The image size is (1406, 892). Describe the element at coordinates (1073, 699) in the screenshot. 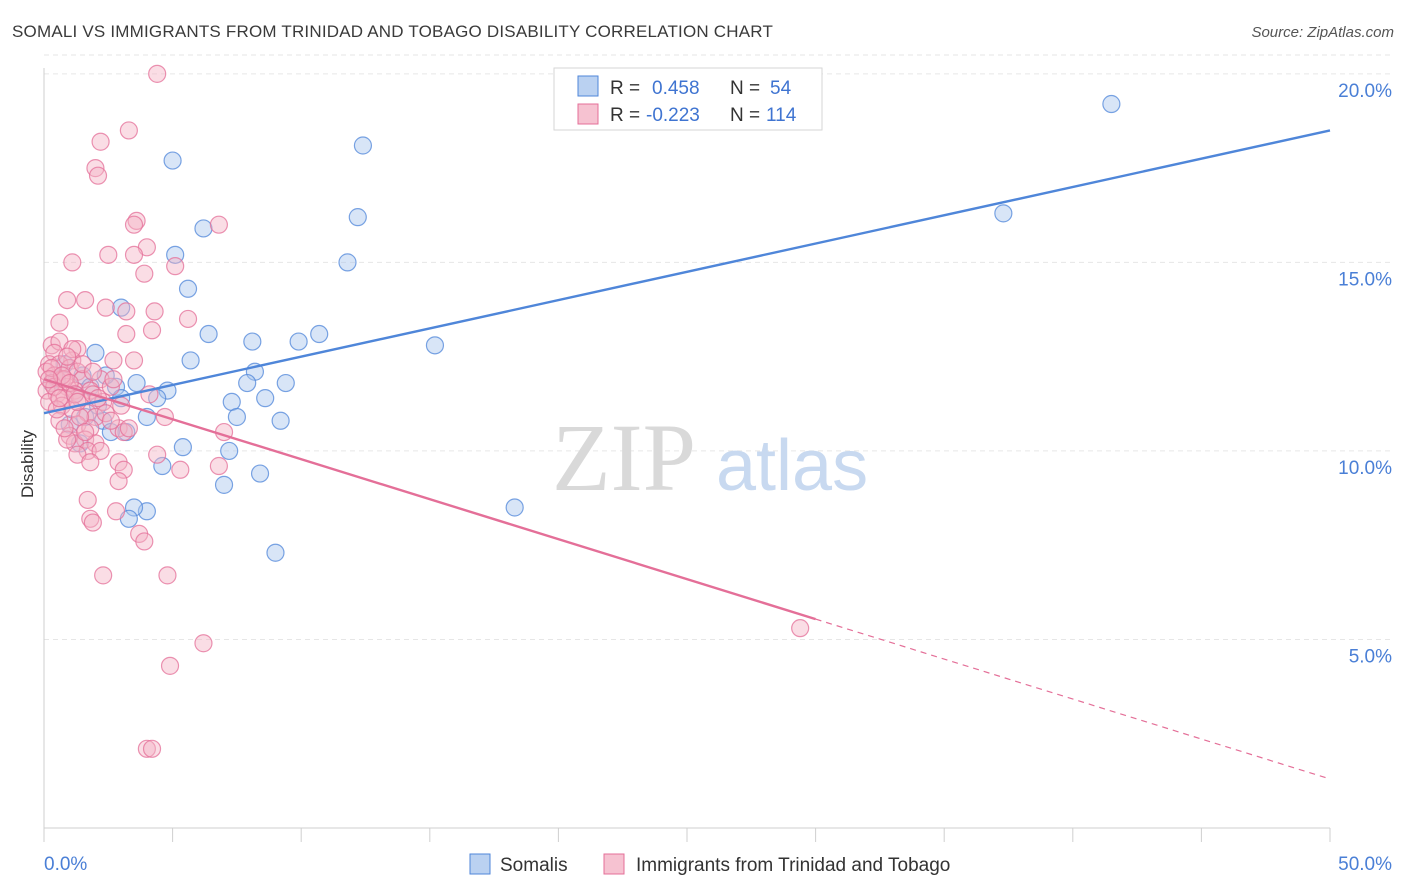

I see `trend-line-trinidad-extension` at that location.